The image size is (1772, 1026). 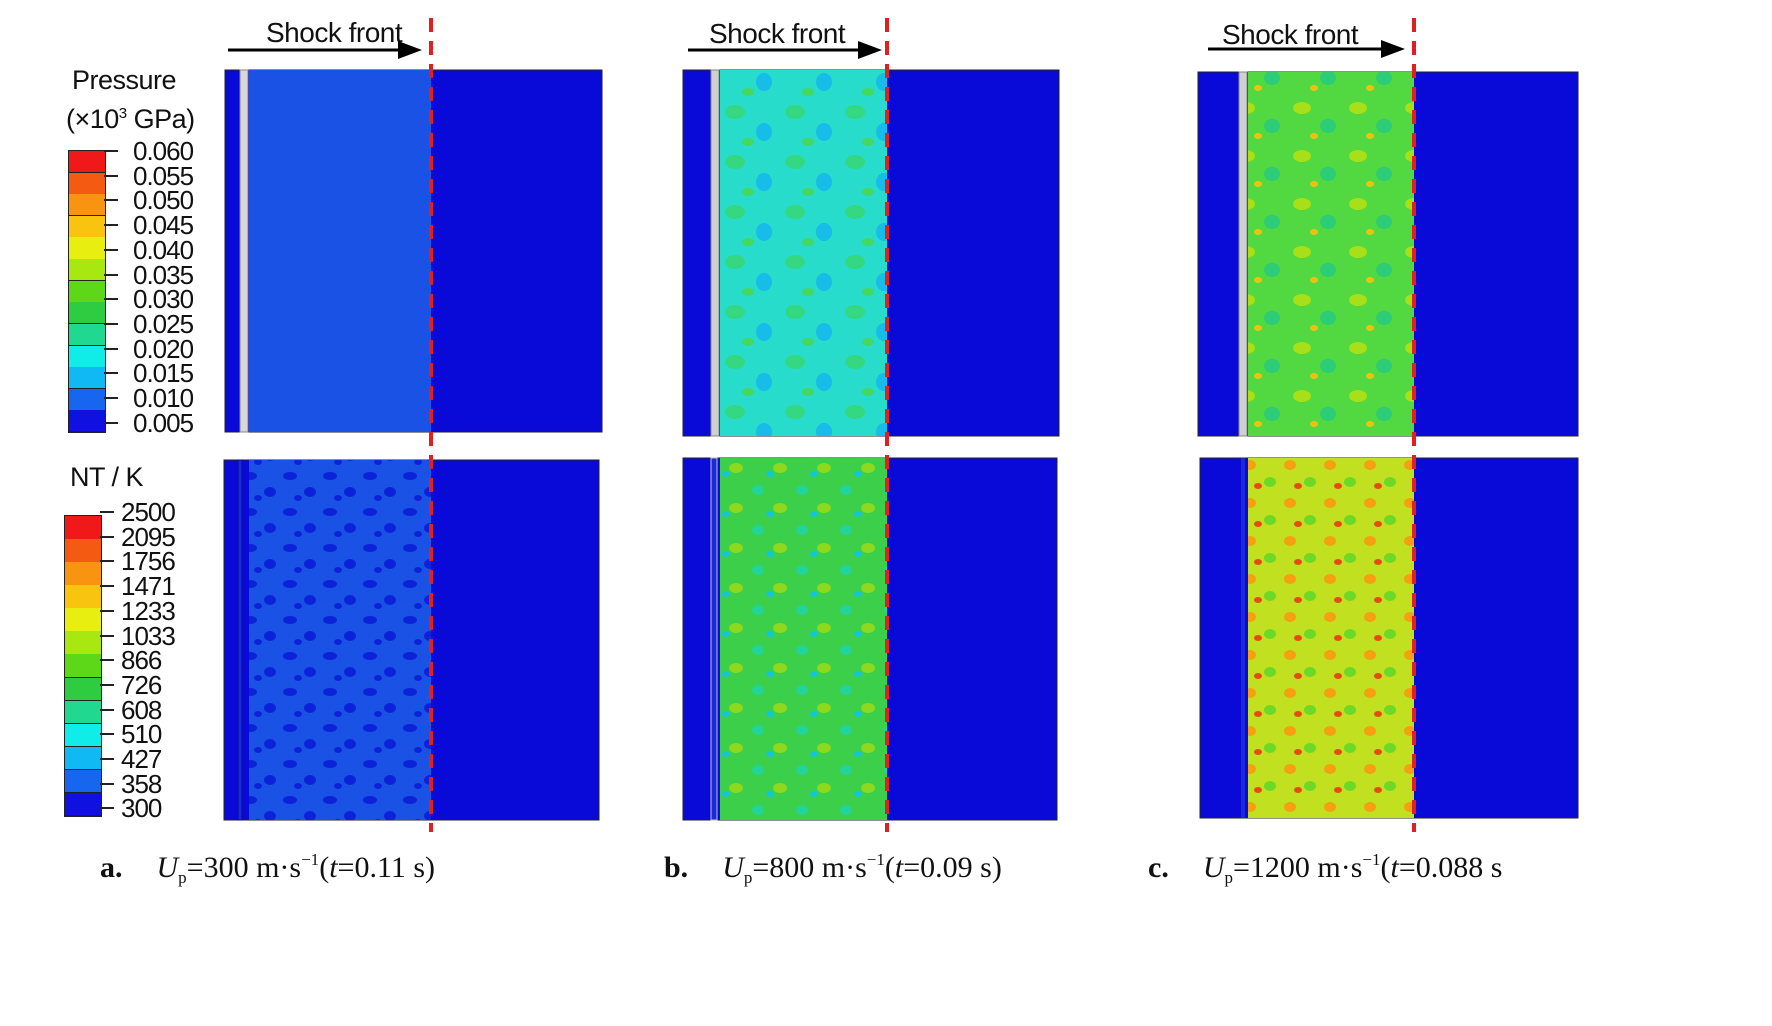 I want to click on caption-a: a. Up=300 m·s−1(t=0.11 s), so click(x=267, y=869).